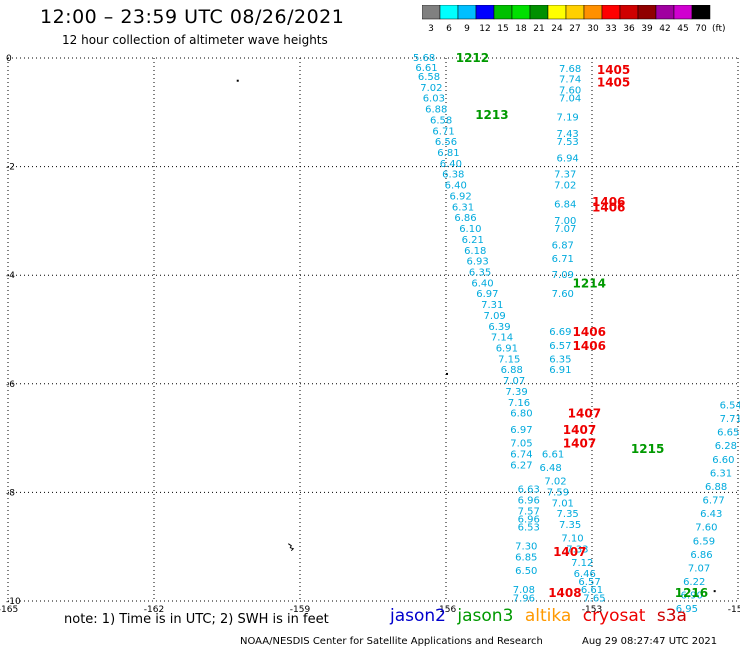 This screenshot has height=650, width=740. I want to click on pass-time-label: 1405, so click(613, 82).